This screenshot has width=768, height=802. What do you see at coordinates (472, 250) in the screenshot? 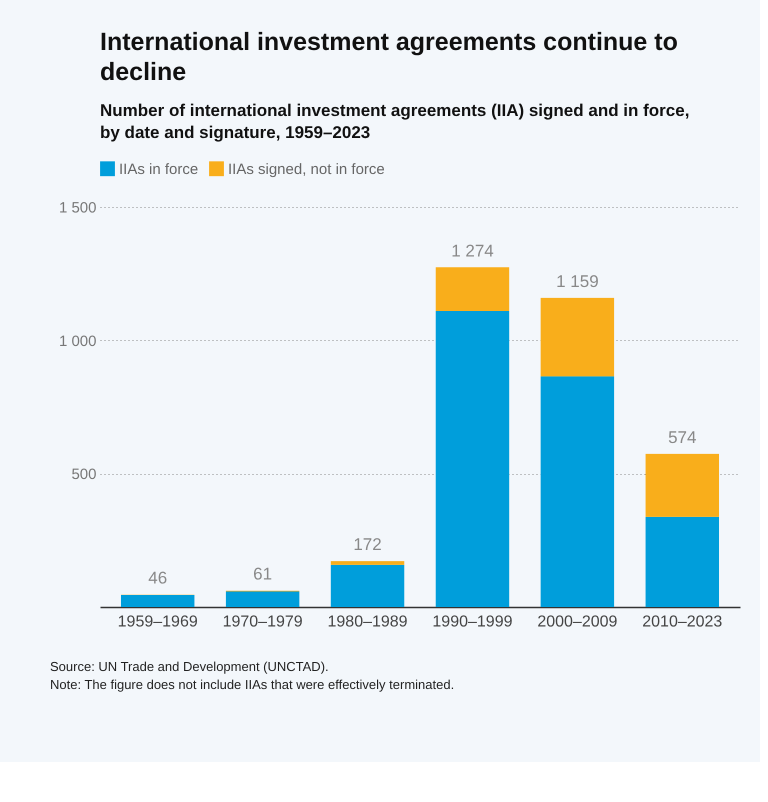
I see `total-label: 1 274` at bounding box center [472, 250].